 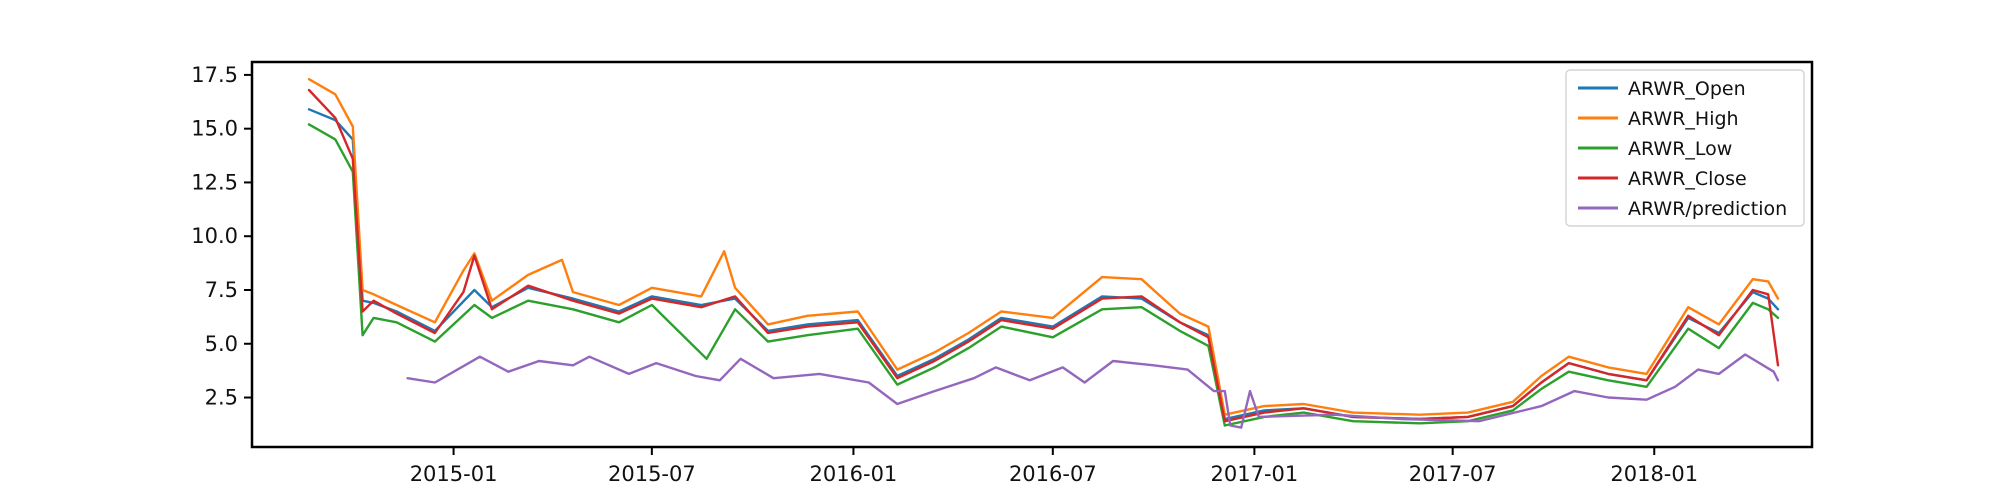 What do you see at coordinates (221, 344) in the screenshot?
I see `y-tick-label: 5.0` at bounding box center [221, 344].